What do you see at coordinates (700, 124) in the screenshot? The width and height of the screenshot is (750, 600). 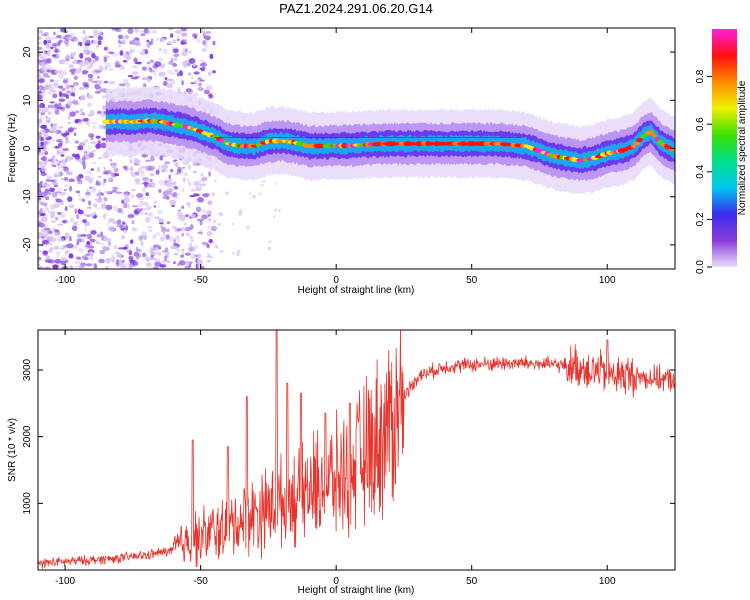 I see `colorbar-tick-label: 0.6` at bounding box center [700, 124].